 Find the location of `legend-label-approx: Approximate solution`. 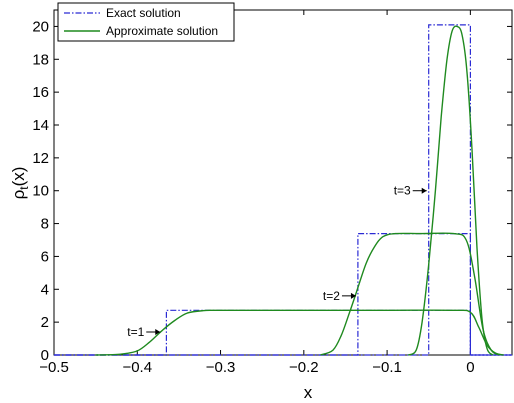

legend-label-approx: Approximate solution is located at coordinates (162, 31).